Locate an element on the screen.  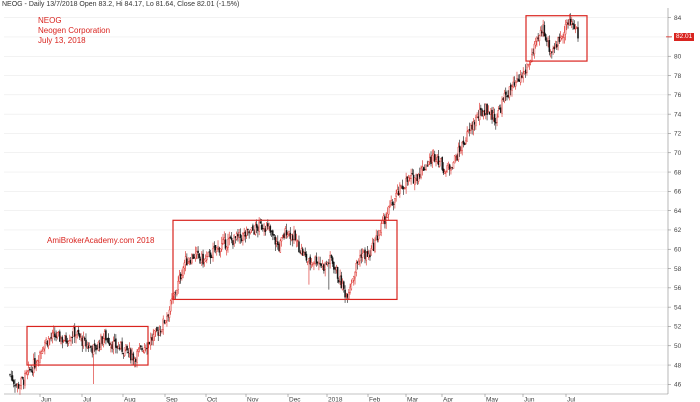
y-tick-label: 80 is located at coordinates (678, 56).